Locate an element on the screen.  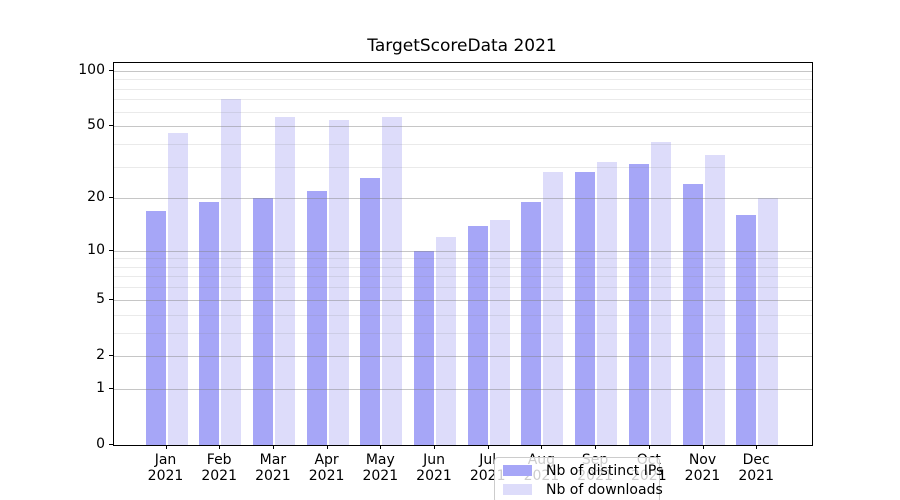
x-tick-label: Feb 2021 is located at coordinates (219, 468).